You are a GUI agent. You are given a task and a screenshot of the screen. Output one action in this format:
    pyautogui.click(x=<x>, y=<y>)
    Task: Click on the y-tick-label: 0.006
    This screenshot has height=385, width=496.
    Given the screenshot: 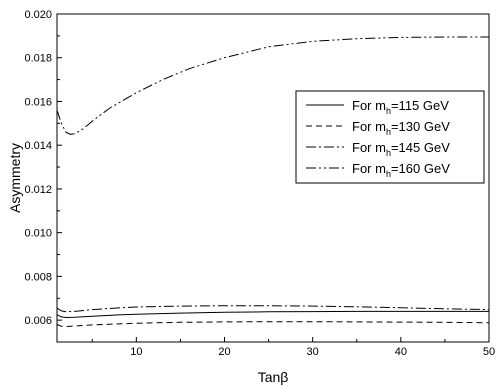 What is the action you would take?
    pyautogui.click(x=38, y=321)
    